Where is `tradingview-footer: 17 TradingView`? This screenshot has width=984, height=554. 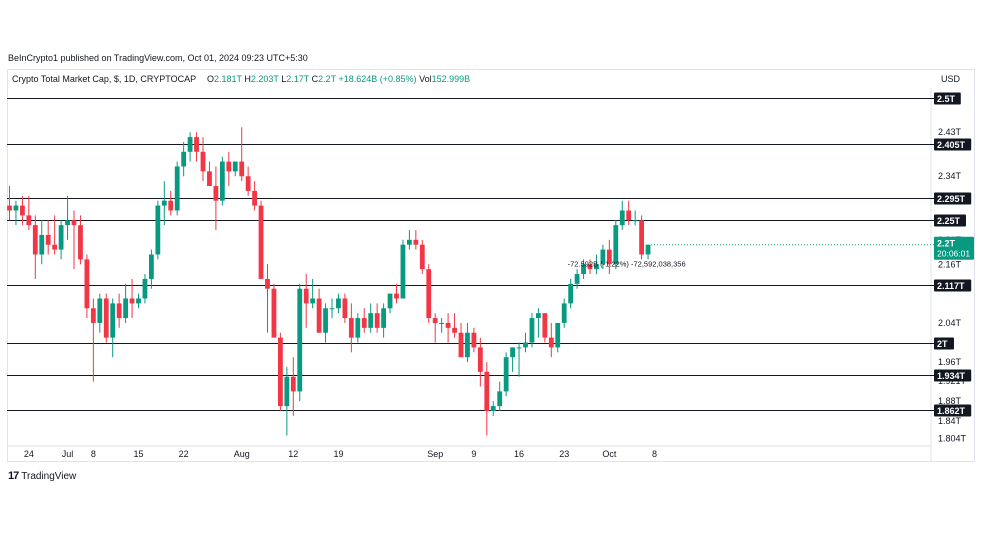 tradingview-footer: 17 TradingView is located at coordinates (42, 476).